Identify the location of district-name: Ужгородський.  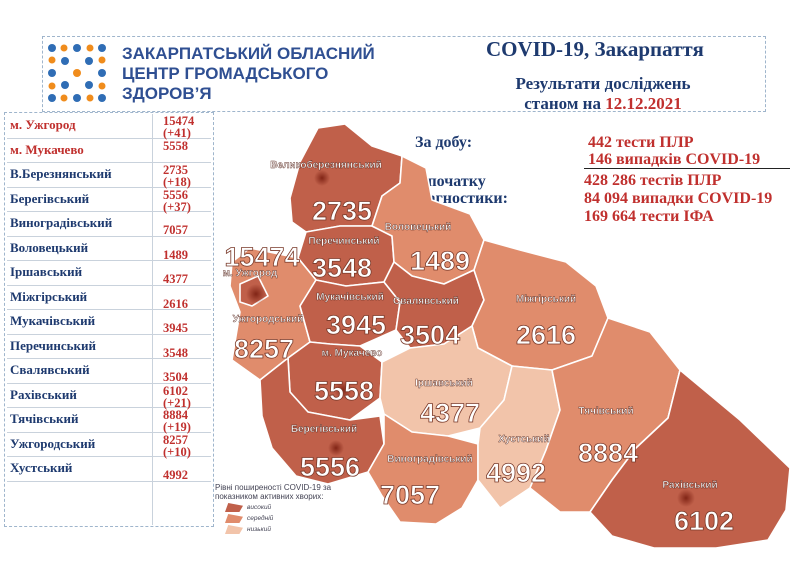
(53, 443).